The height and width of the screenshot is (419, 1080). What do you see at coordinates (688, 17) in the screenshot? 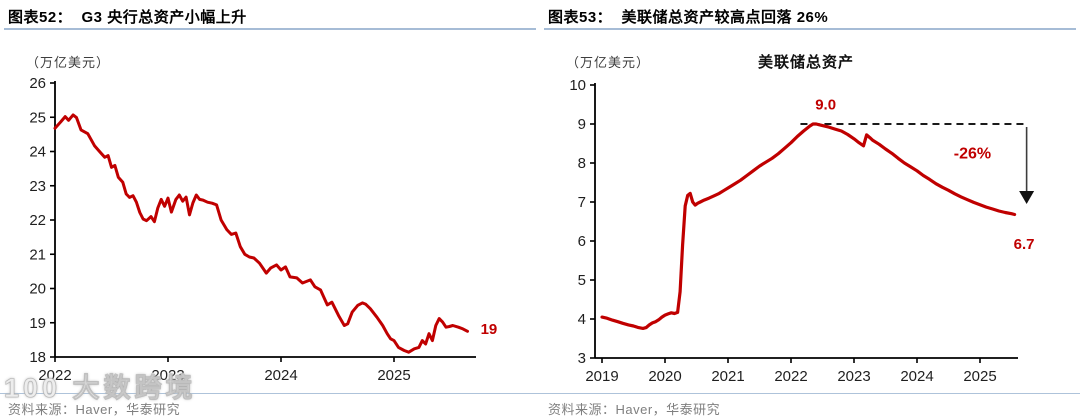
I see `chart53-header: 图表53： 美联储总资产较高点回落 26%` at bounding box center [688, 17].